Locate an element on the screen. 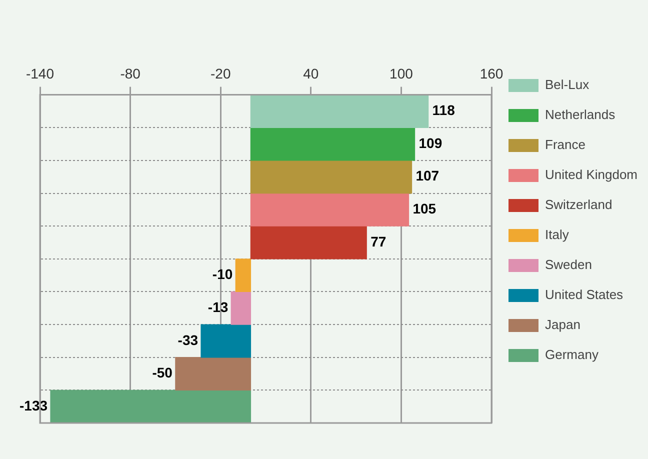 This screenshot has height=459, width=648. legend-label: Netherlands is located at coordinates (580, 114).